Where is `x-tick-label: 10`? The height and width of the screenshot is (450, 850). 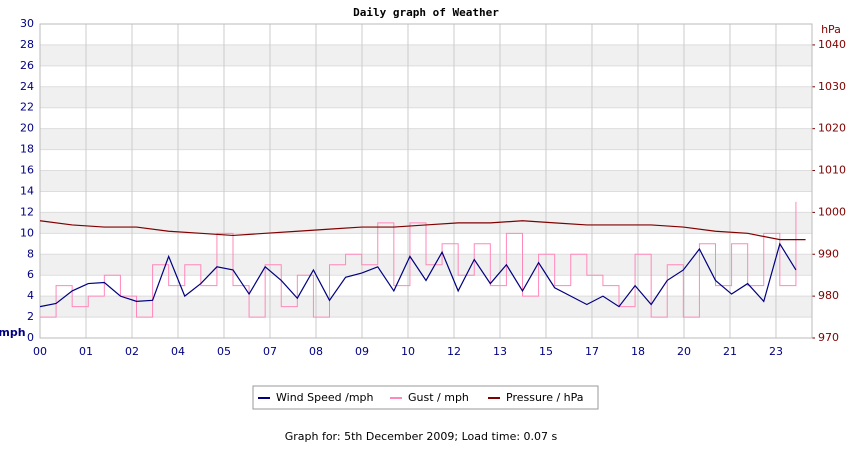 x-tick-label: 10 is located at coordinates (408, 351).